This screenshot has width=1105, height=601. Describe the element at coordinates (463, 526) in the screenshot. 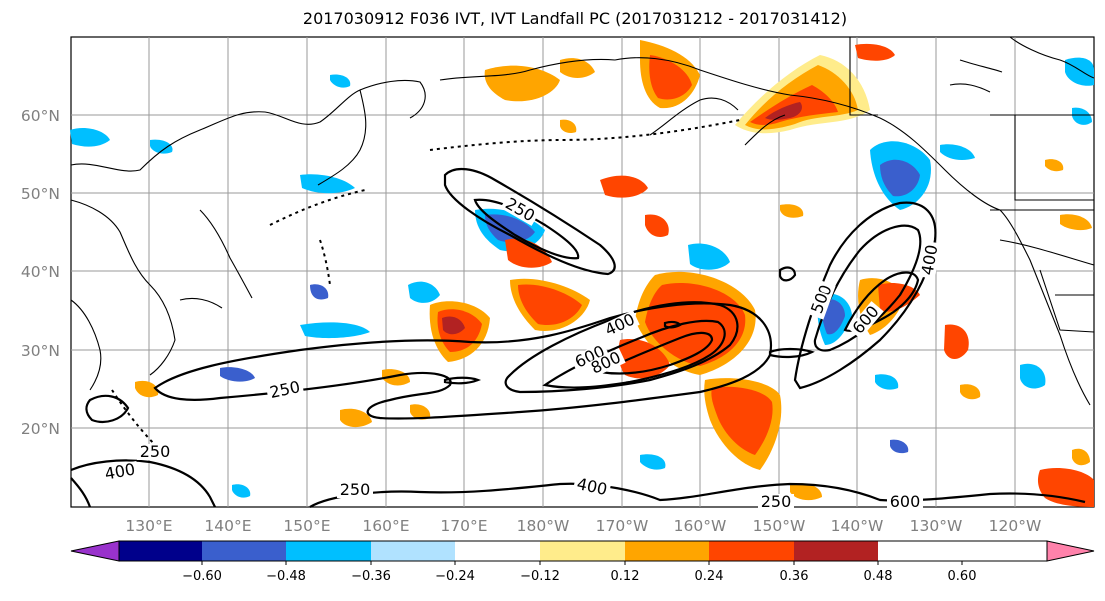

I see `lon-tick-label: 170°E` at that location.